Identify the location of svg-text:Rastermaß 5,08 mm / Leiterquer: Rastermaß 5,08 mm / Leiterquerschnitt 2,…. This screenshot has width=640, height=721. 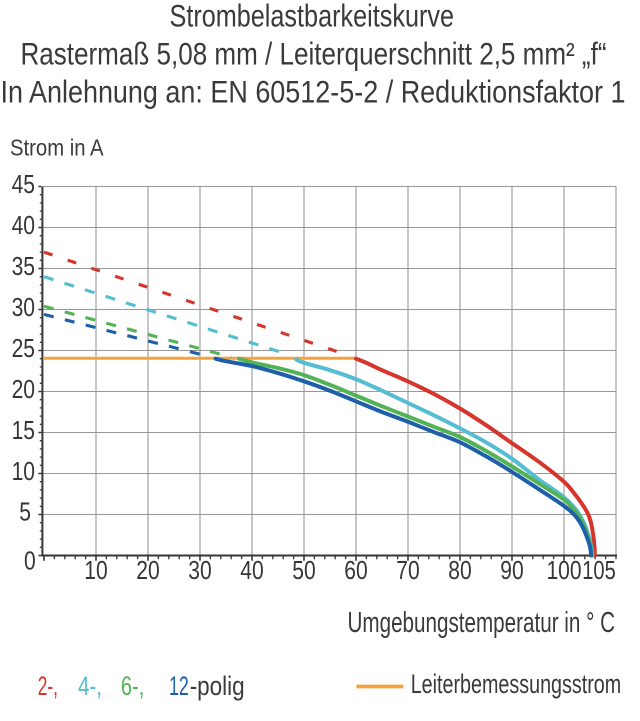
(314, 54).